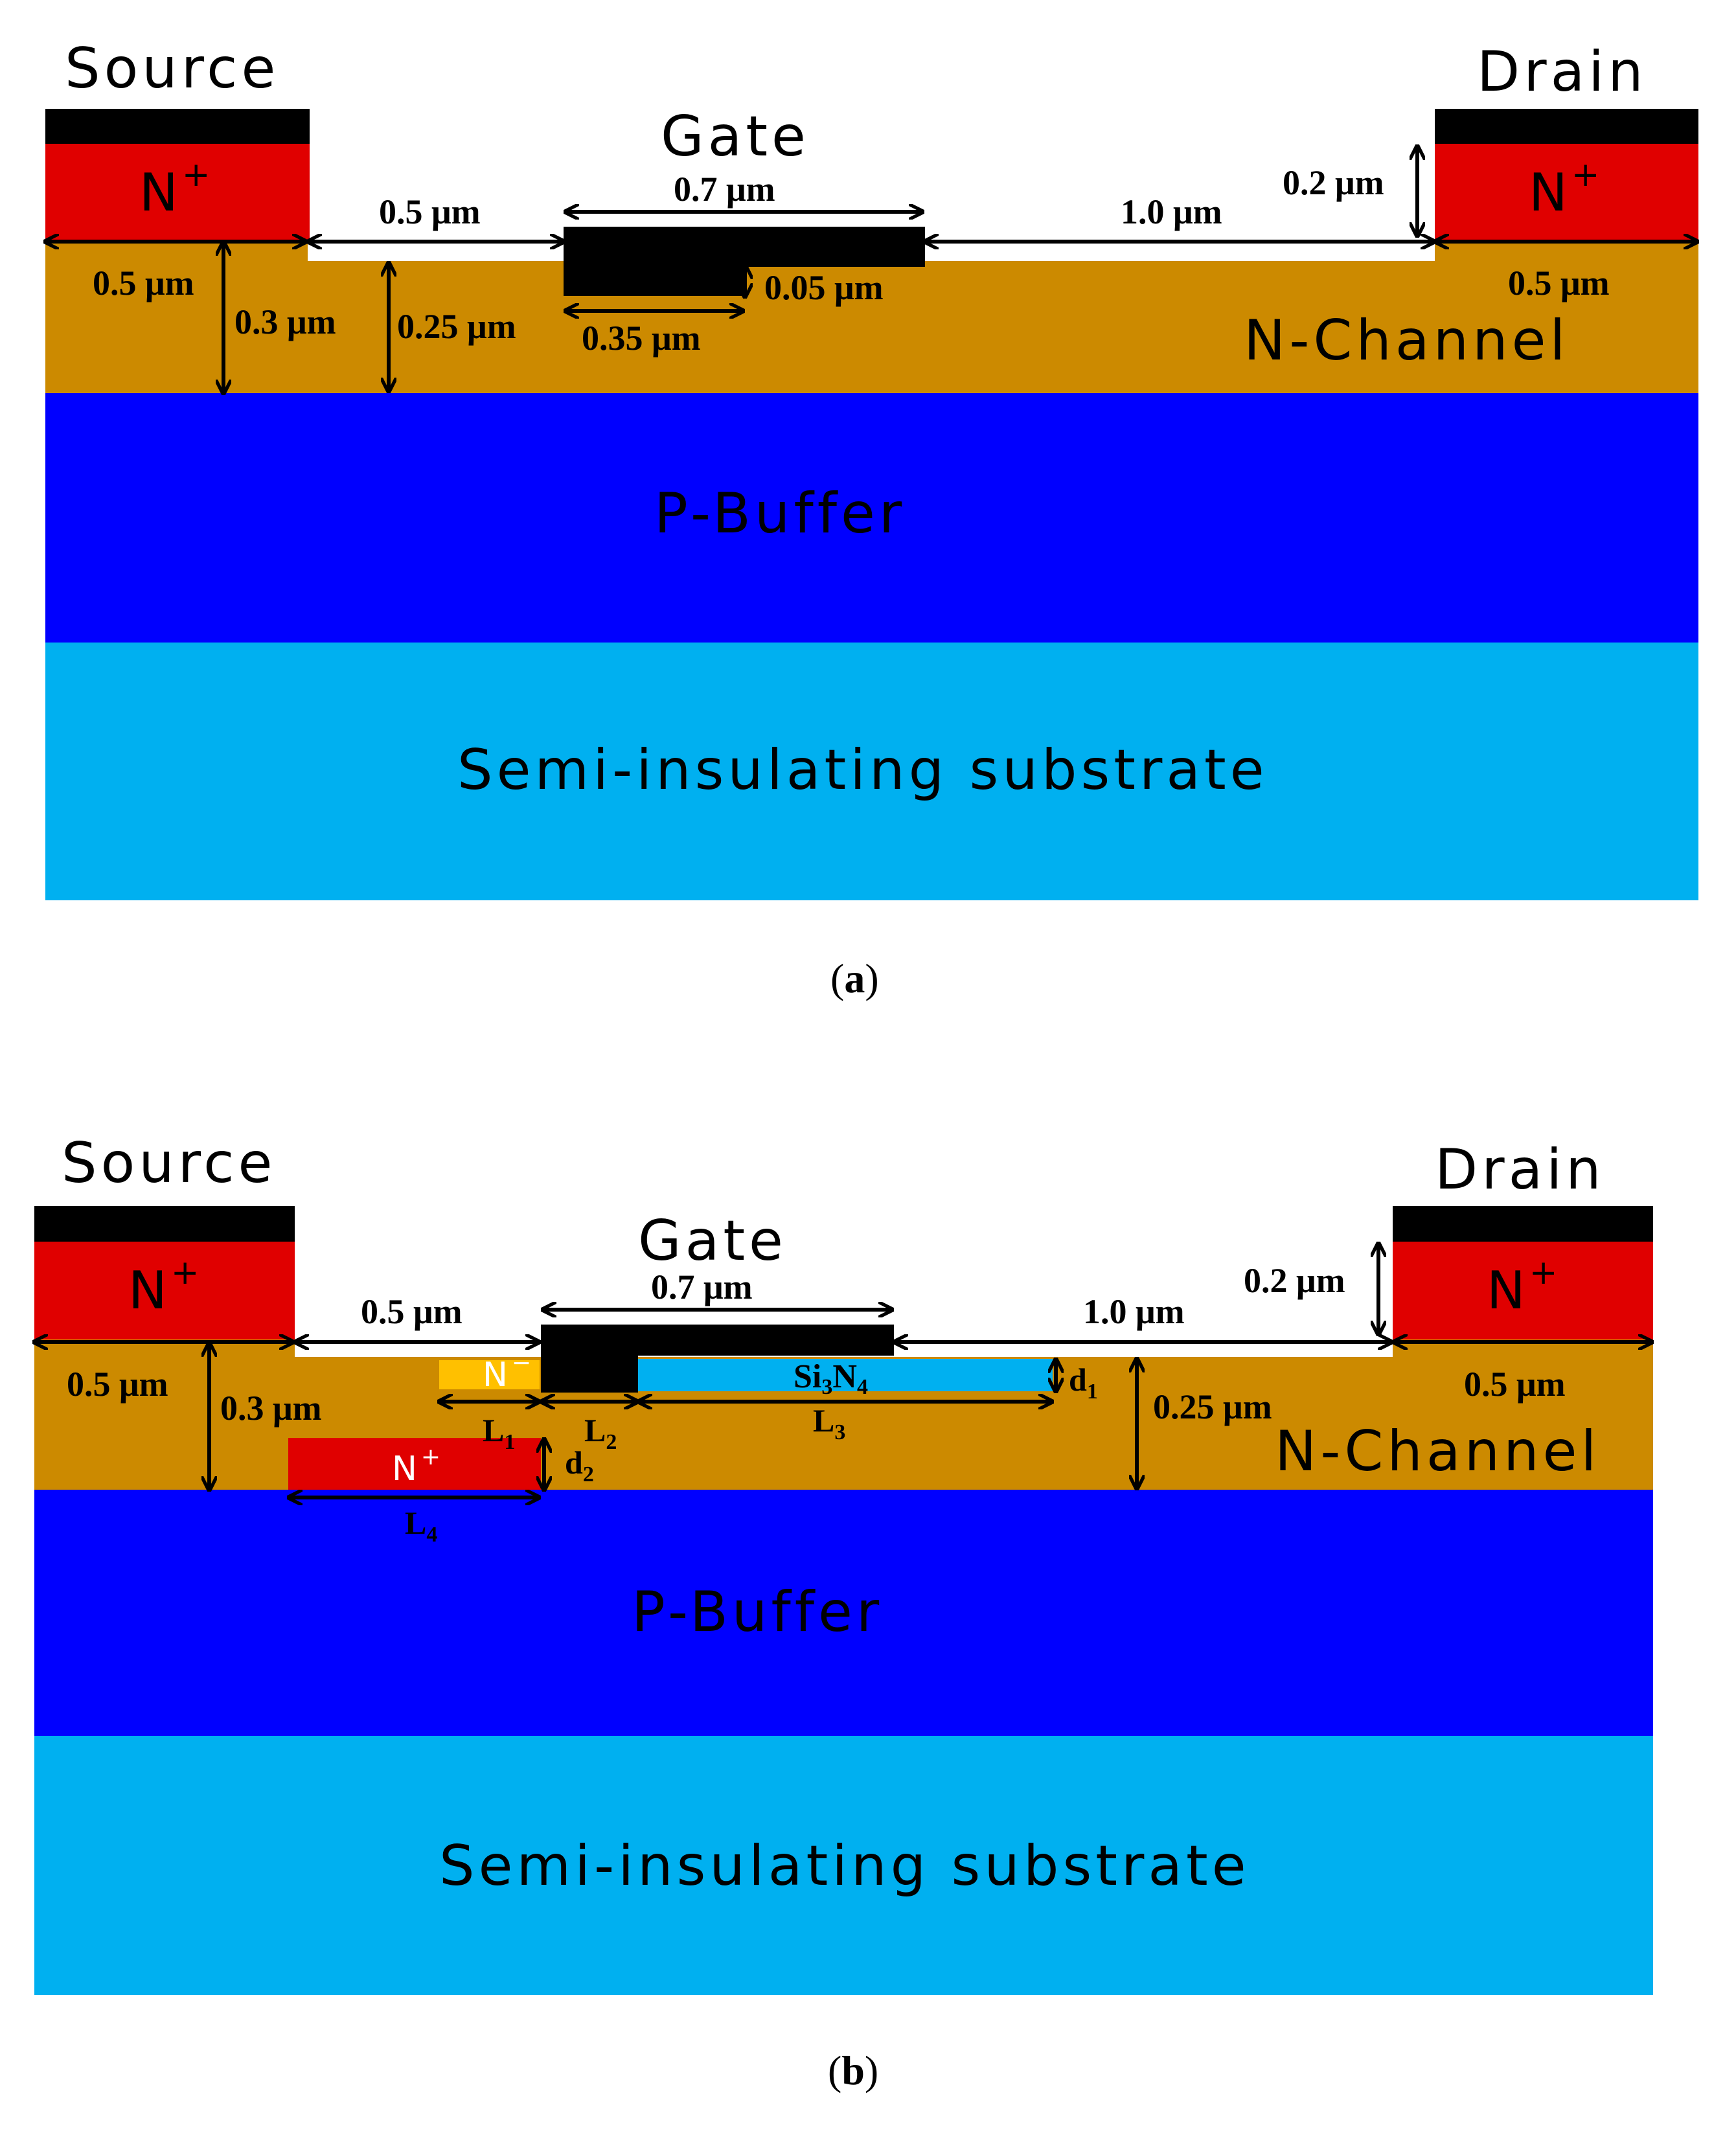 The width and height of the screenshot is (1736, 2140). I want to click on b-source-n-plus, so click(165, 1289).